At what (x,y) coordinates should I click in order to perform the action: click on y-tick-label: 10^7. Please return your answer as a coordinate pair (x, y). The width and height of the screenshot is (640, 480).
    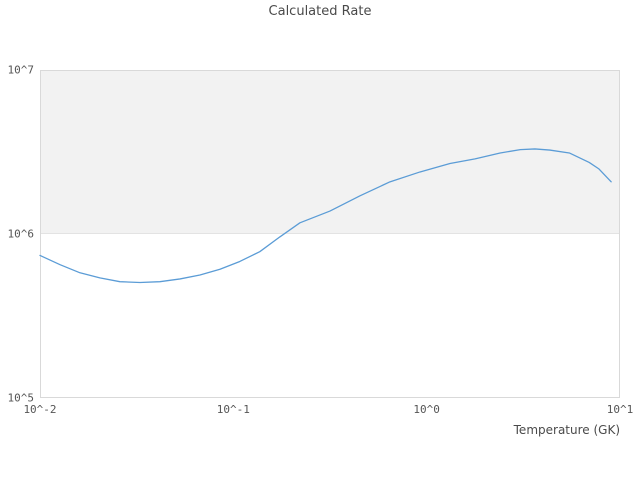
    Looking at the image, I should click on (21, 70).